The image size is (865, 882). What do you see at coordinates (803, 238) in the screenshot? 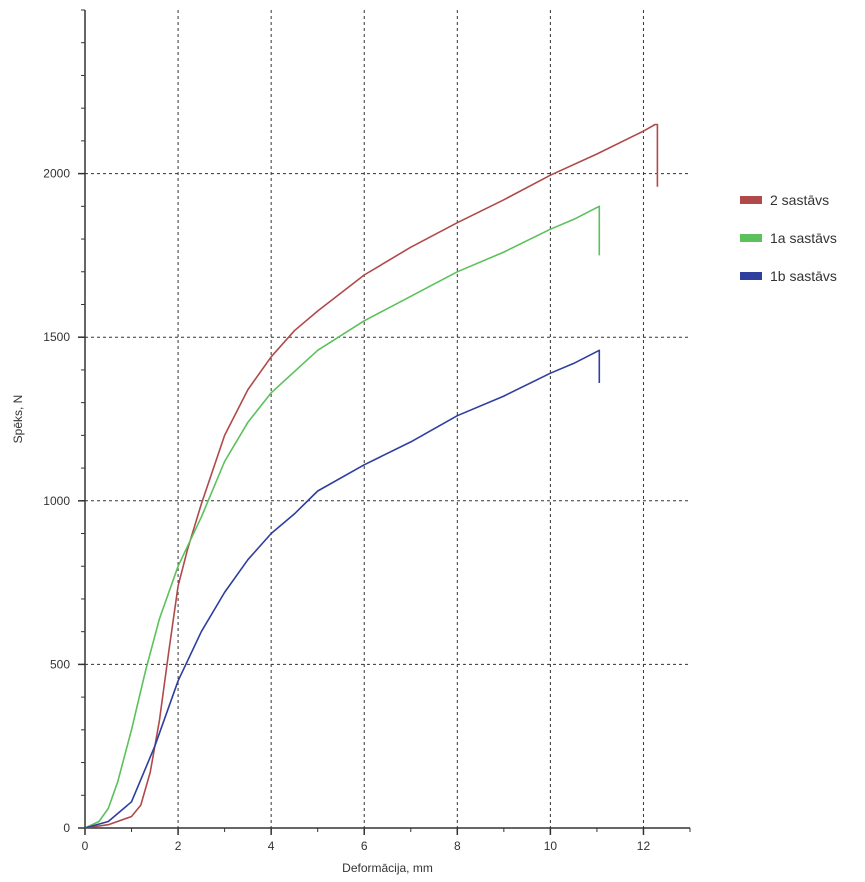
I see `legend-label: 1a sastāvs` at bounding box center [803, 238].